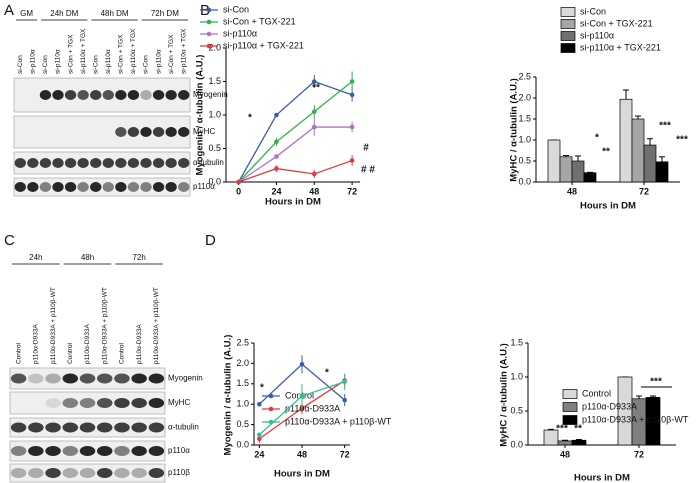 The height and width of the screenshot is (483, 696). What do you see at coordinates (210, 240) in the screenshot?
I see `panel-label: D` at bounding box center [210, 240].